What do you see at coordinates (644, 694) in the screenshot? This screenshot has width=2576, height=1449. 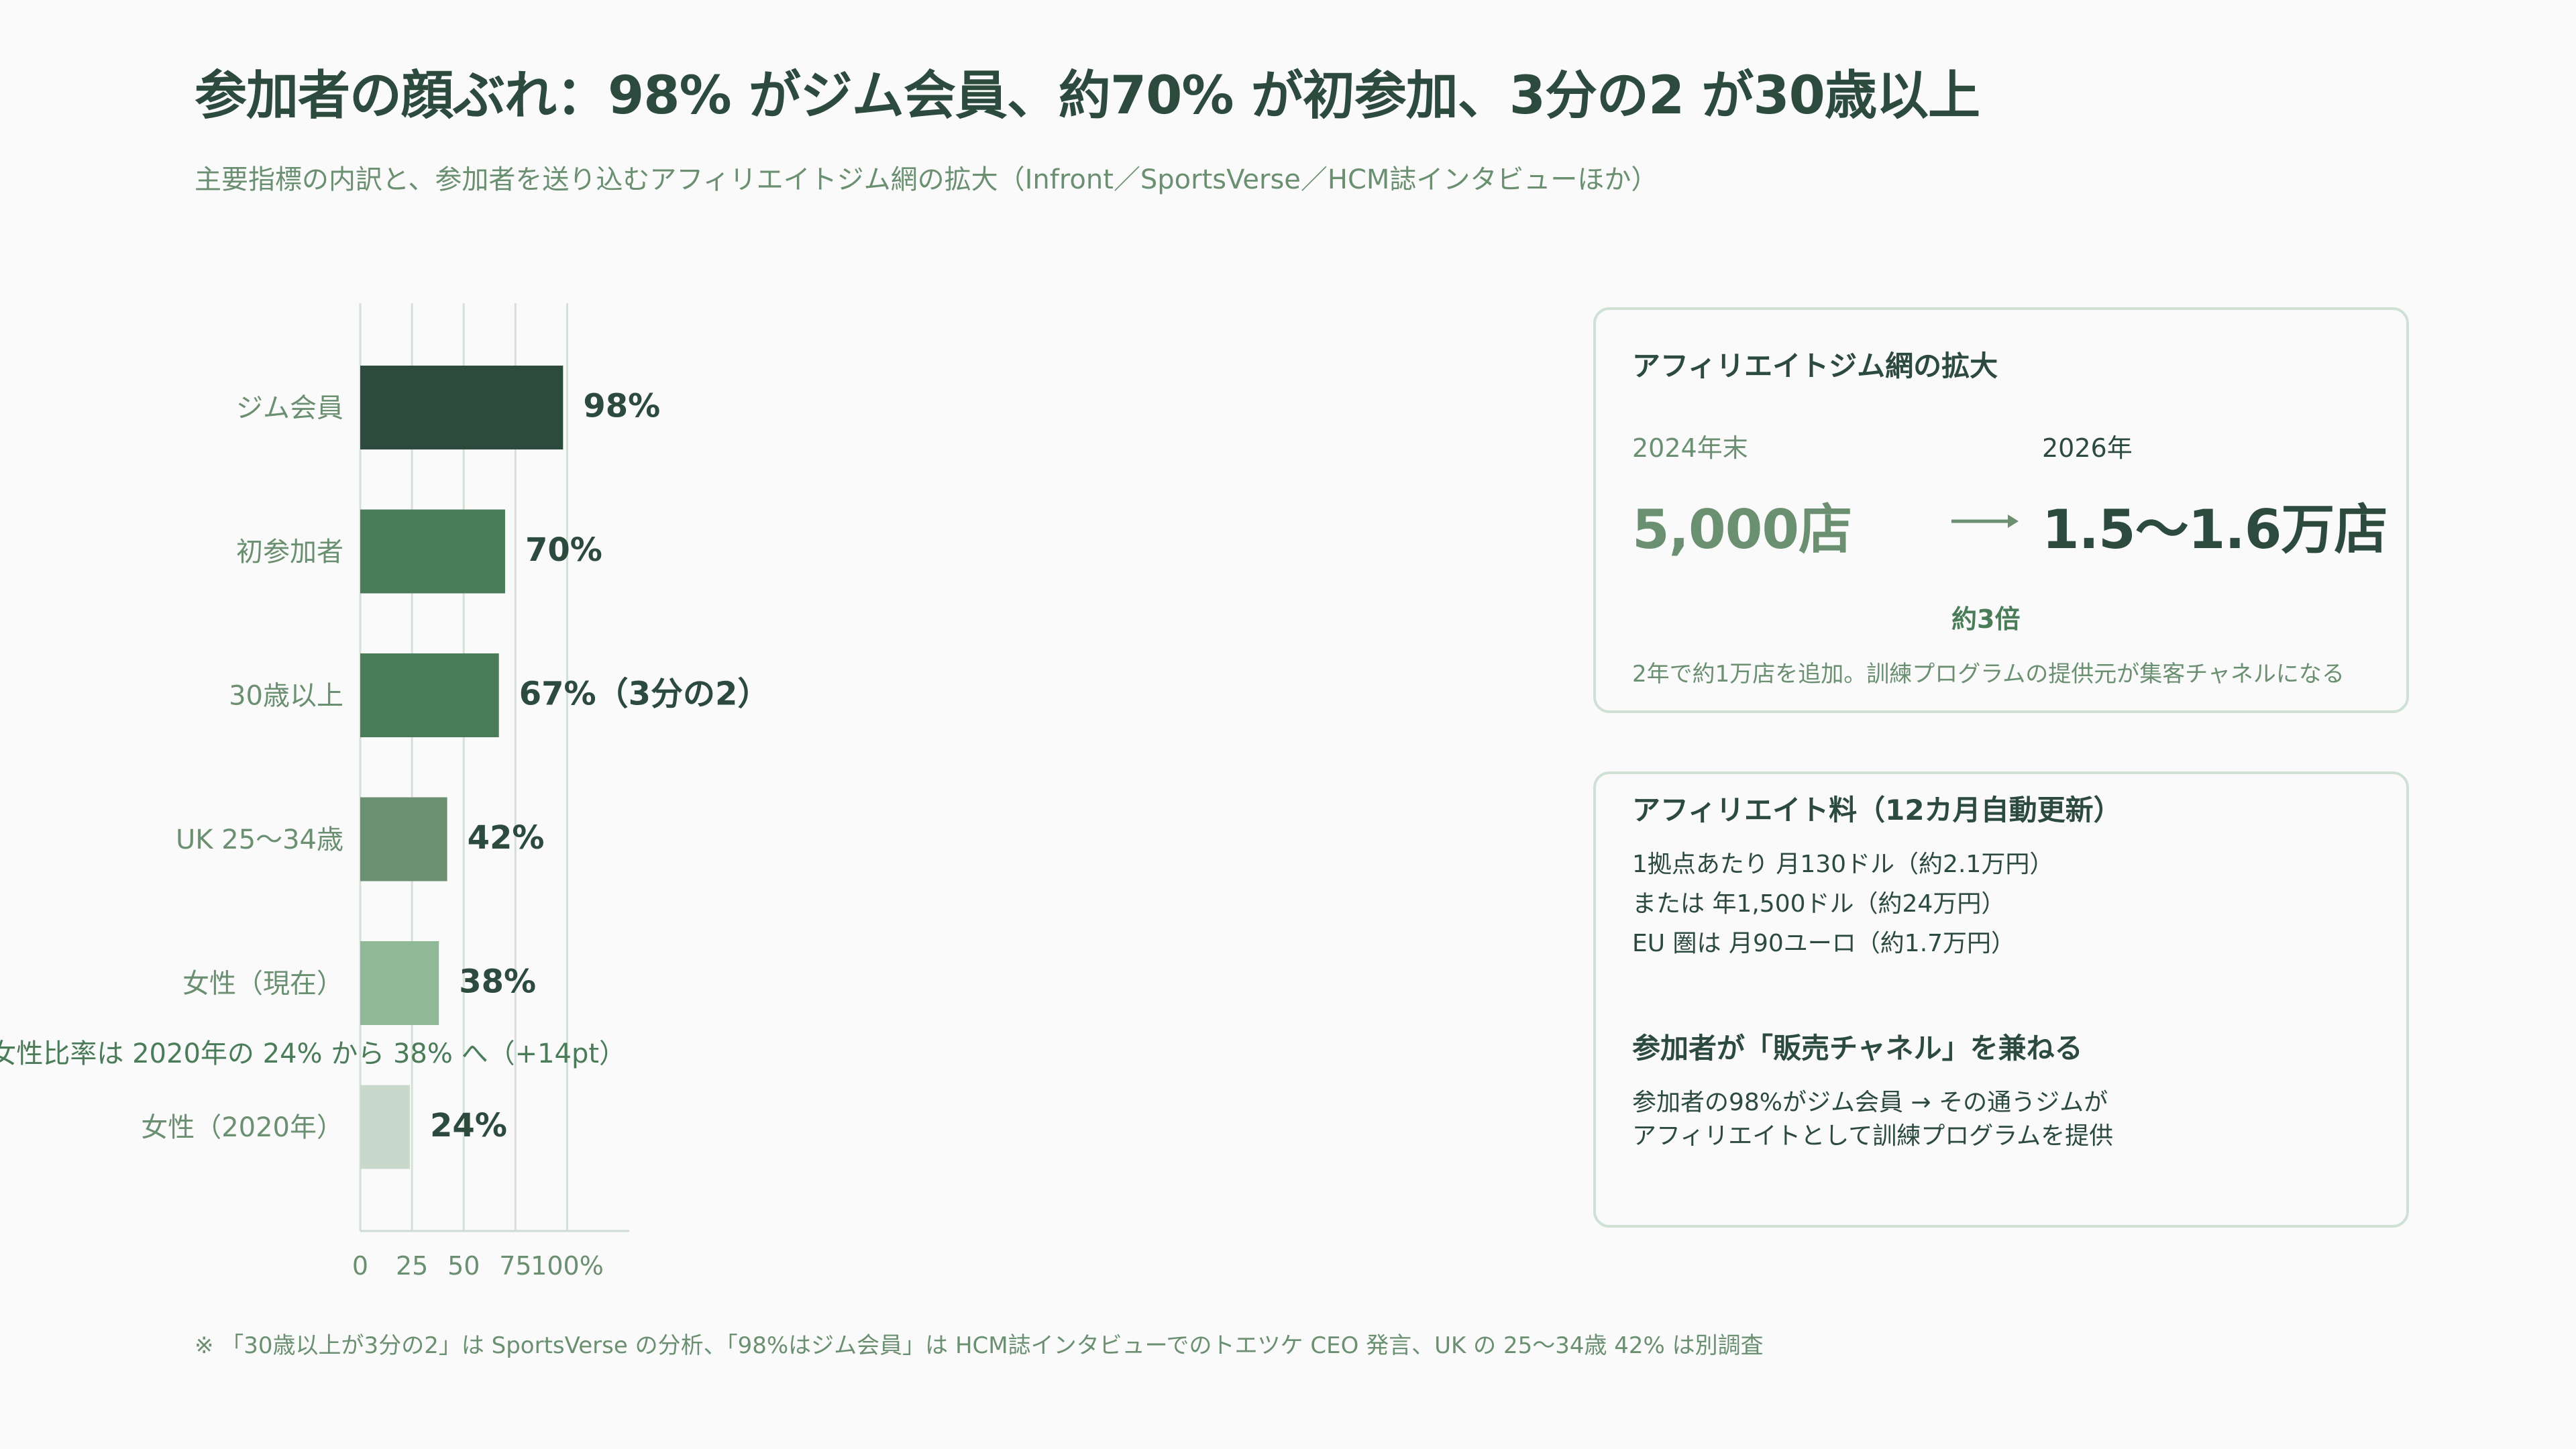 I see `value-label: 67%（3分の2）` at bounding box center [644, 694].